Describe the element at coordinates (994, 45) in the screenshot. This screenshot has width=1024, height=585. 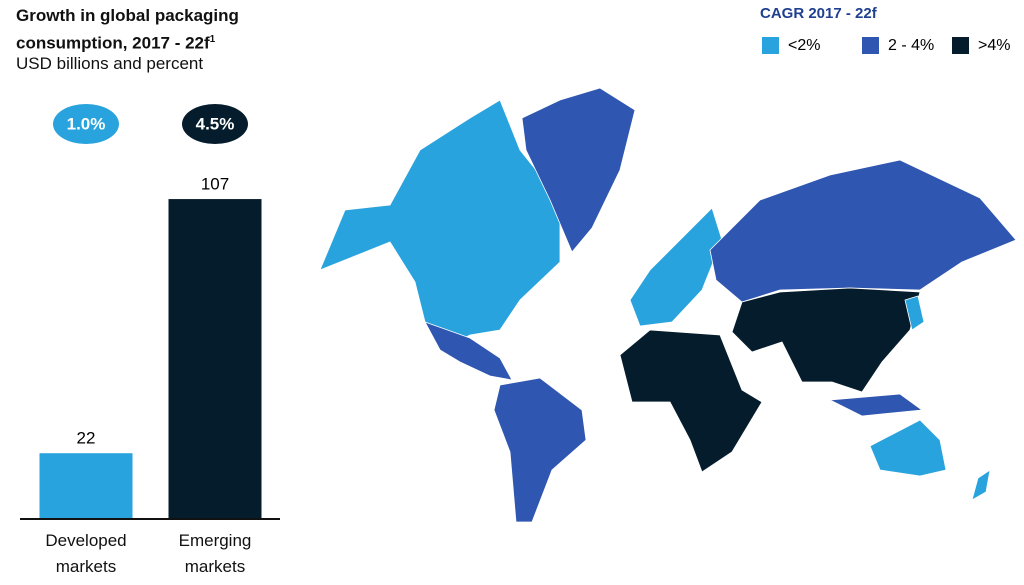
I see `legend-label: >4%` at that location.